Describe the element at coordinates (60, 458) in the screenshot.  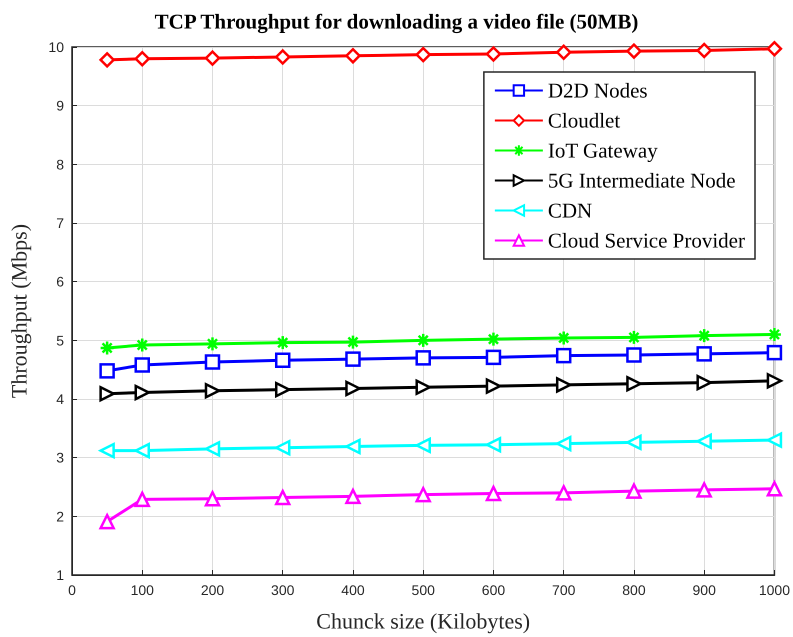
I see `y-tick-label: 3` at that location.